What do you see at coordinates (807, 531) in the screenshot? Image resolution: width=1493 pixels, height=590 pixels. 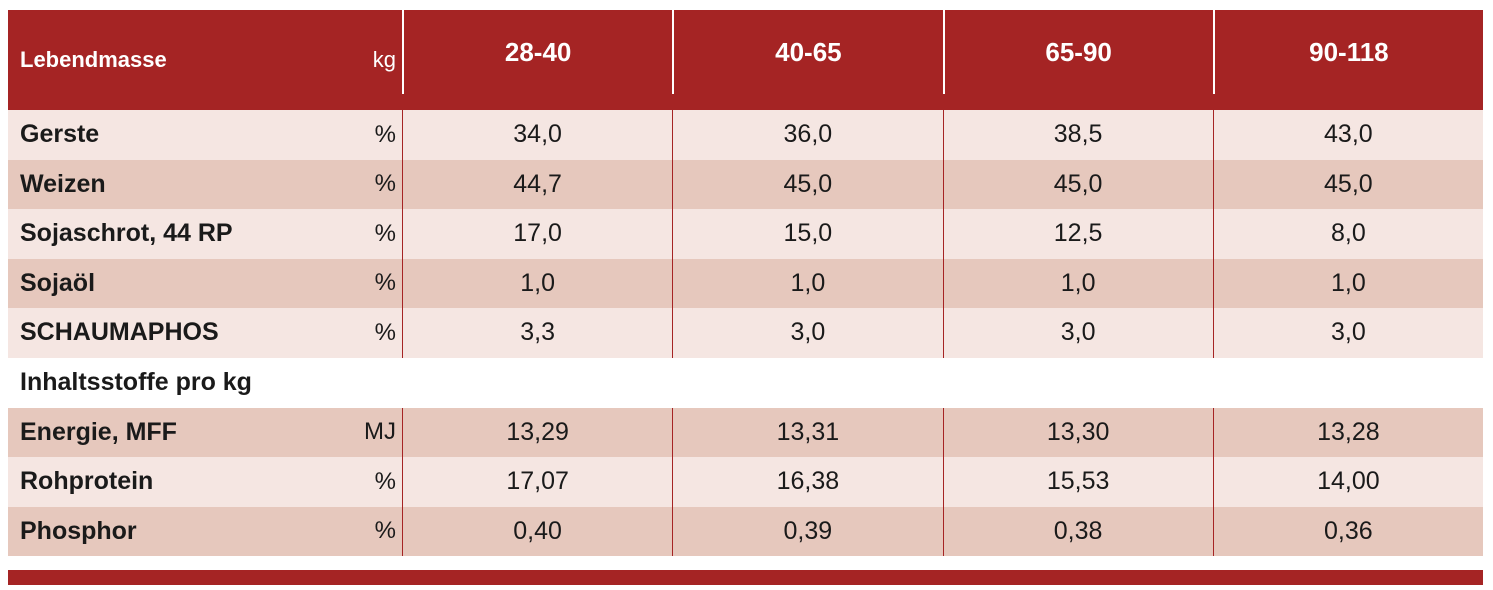 I see `table-cell: 0,39` at bounding box center [807, 531].